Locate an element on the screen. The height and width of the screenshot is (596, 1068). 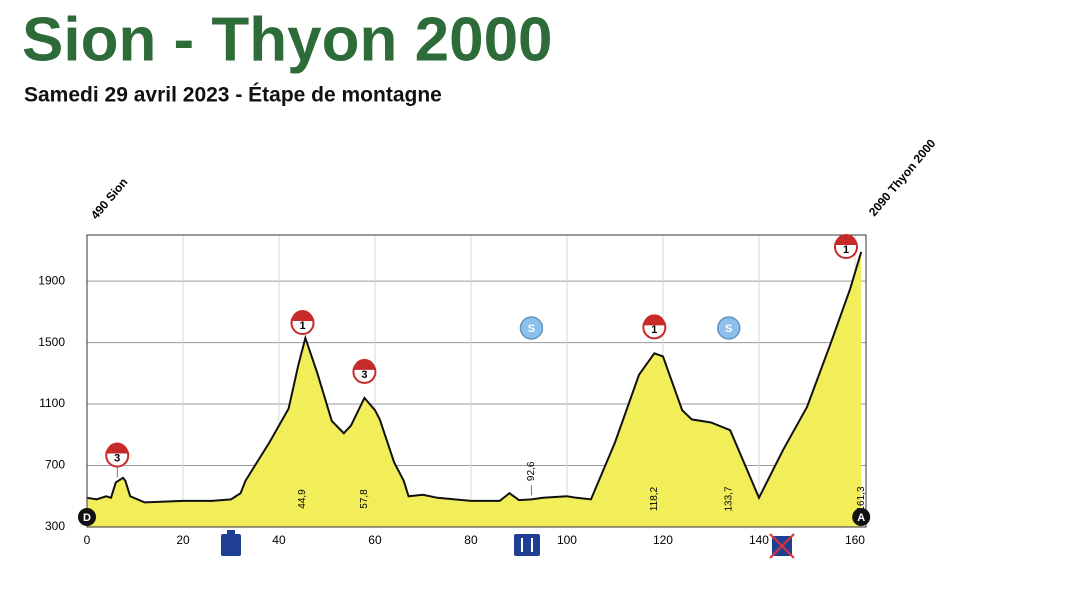
y-tick-label: 1100 is located at coordinates (52, 403).